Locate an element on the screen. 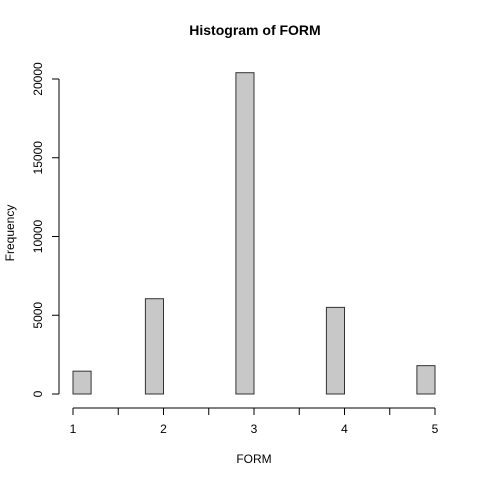  y-axis-label: Frequency is located at coordinates (10, 233).